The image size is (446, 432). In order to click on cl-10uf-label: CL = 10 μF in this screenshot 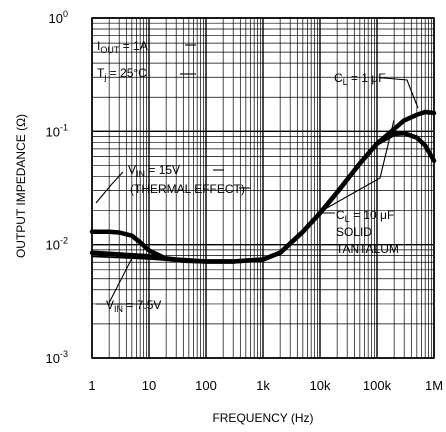, I will do `click(365, 216)`.